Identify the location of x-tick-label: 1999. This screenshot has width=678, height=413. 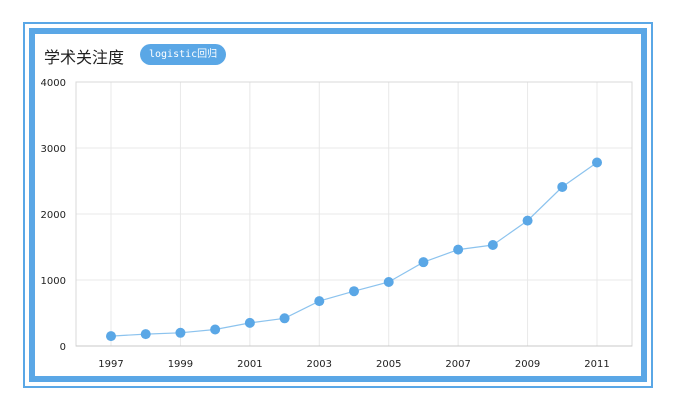
(180, 364).